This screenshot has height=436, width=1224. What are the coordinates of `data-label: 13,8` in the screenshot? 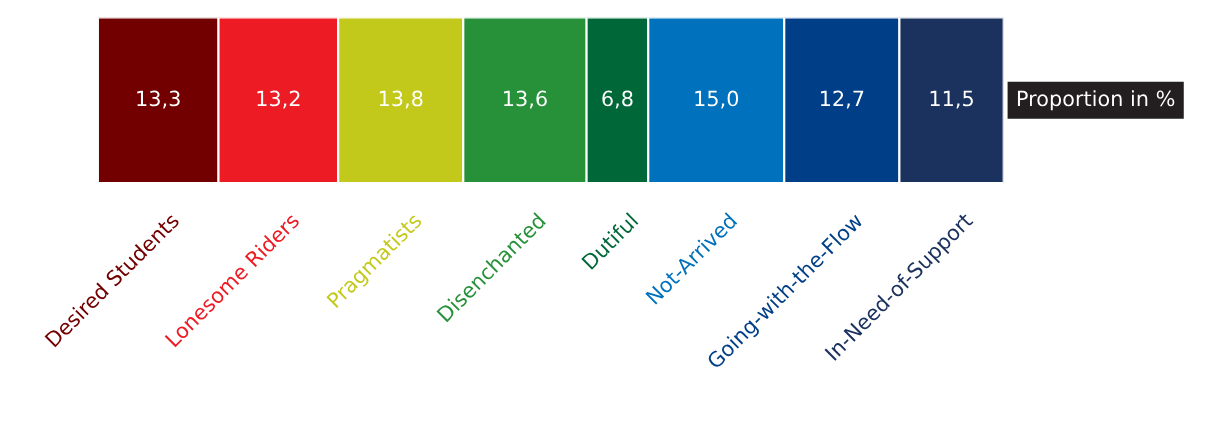 It's located at (401, 99).